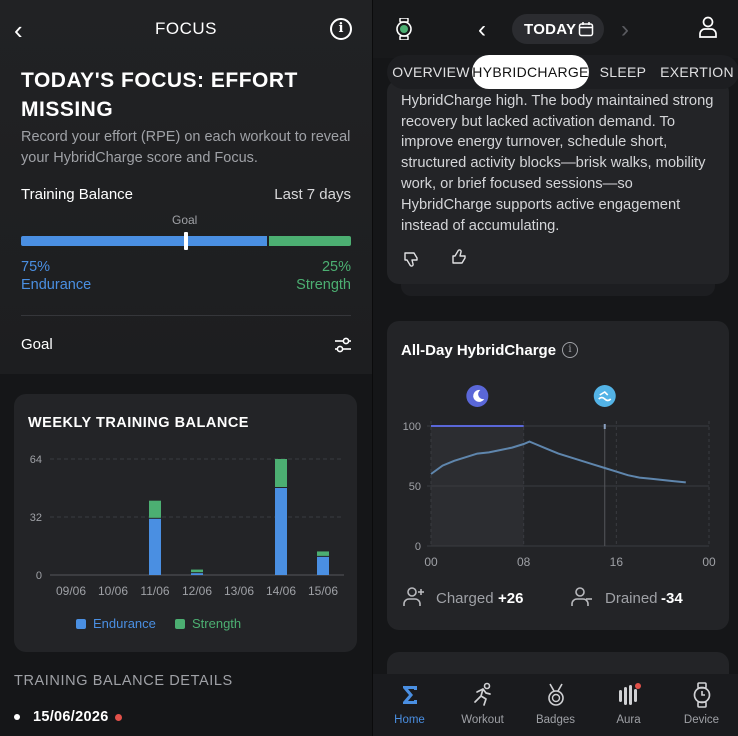  What do you see at coordinates (124, 623) in the screenshot?
I see `legend-label-endurance: Endurance` at bounding box center [124, 623].